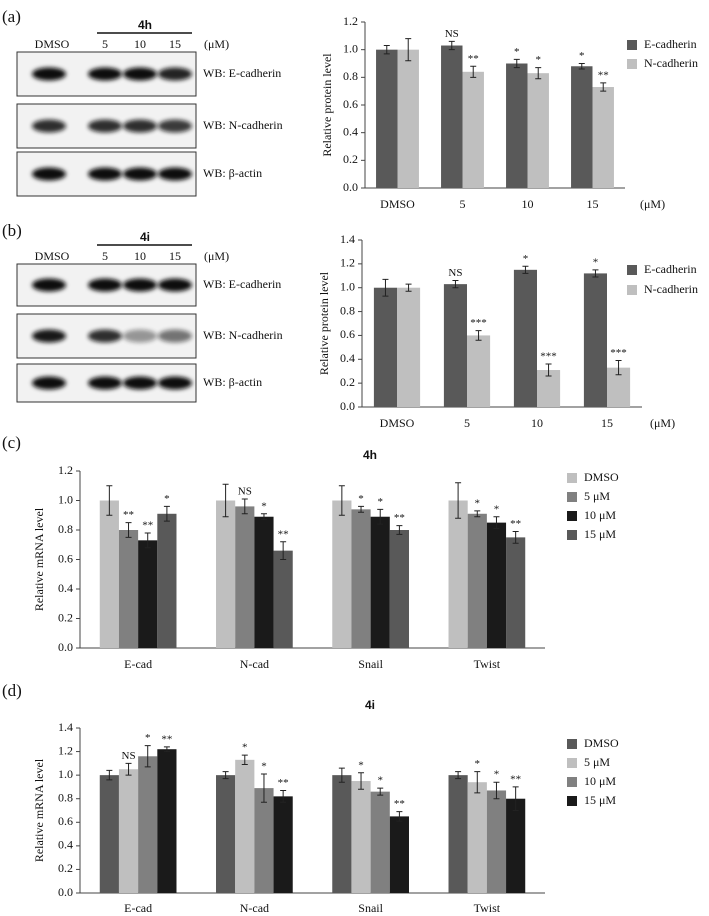 Image resolution: width=709 pixels, height=916 pixels. What do you see at coordinates (12, 690) in the screenshot?
I see `panel-letter: (d)` at bounding box center [12, 690].